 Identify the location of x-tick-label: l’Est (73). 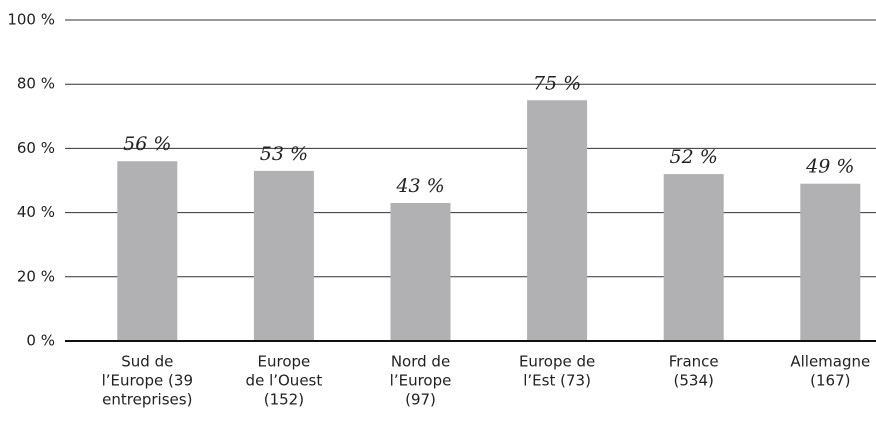
(557, 381).